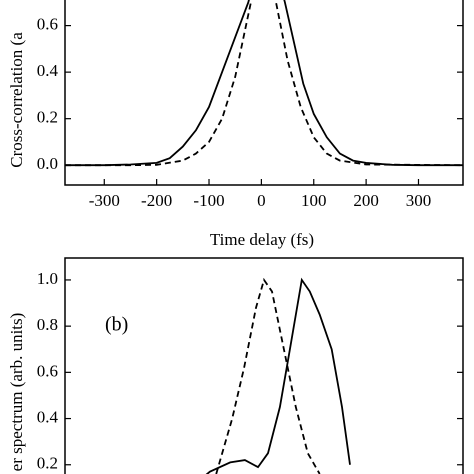  I want to click on y-tick-label: 0.8, so click(47, 324).